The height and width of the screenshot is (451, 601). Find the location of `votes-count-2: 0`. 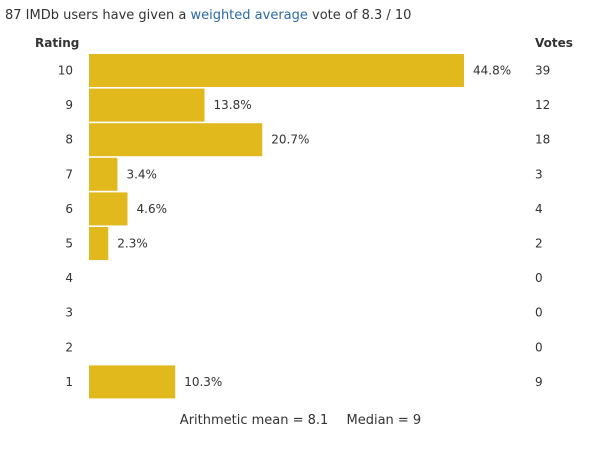

votes-count-2: 0 is located at coordinates (539, 347).